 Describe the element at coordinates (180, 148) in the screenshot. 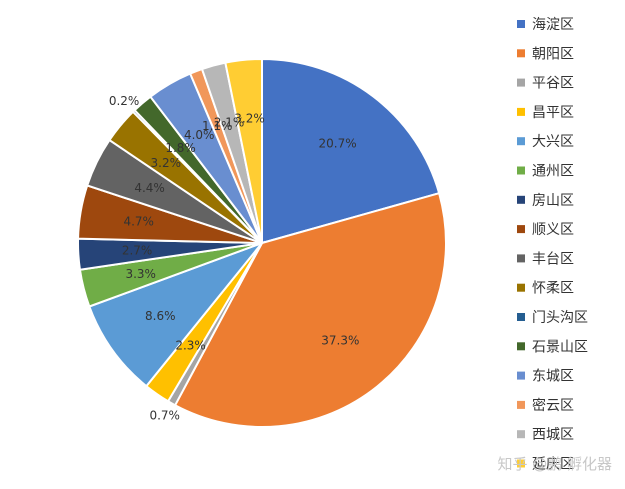

I see `data-label: 1.8%` at that location.